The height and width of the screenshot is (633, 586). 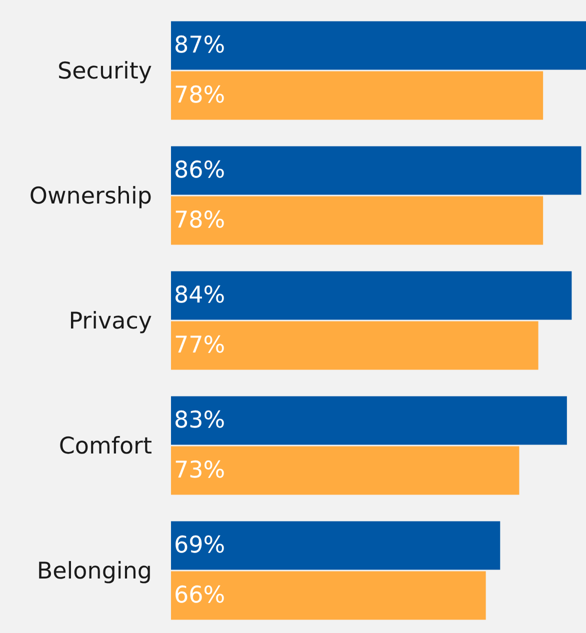 I want to click on y-tick-label: Ownership, so click(x=90, y=197).